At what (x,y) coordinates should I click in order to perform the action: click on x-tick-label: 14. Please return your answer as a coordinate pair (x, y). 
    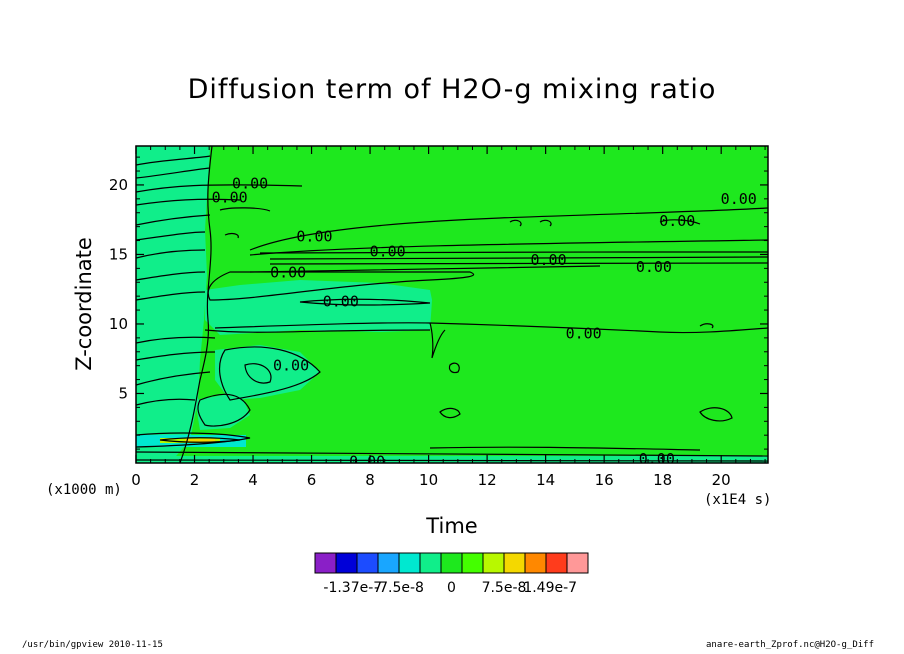
    Looking at the image, I should click on (545, 480).